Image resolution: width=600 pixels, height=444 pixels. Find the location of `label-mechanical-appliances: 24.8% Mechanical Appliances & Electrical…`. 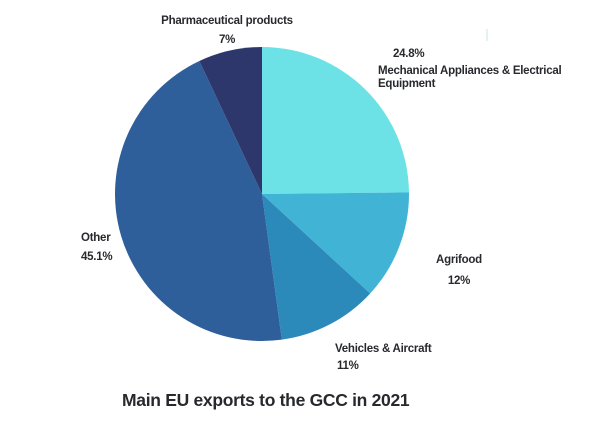

label-mechanical-appliances: 24.8% Mechanical Appliances & Electrical… is located at coordinates (476, 68).